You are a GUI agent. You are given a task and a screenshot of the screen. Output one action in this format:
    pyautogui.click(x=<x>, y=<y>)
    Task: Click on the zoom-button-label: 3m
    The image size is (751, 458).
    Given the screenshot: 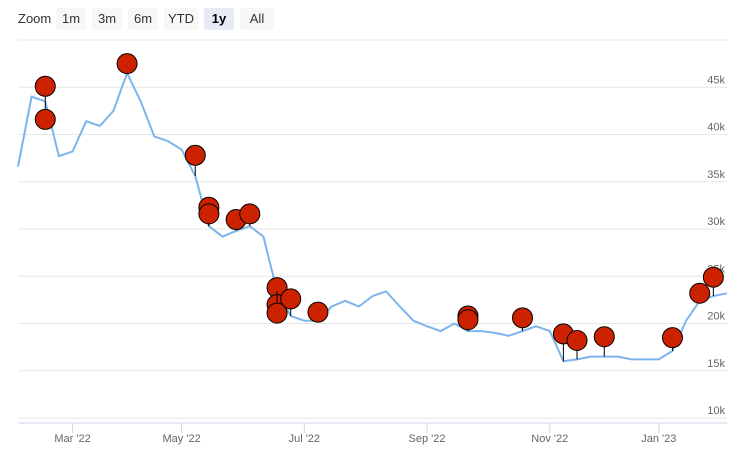 What is the action you would take?
    pyautogui.click(x=107, y=18)
    